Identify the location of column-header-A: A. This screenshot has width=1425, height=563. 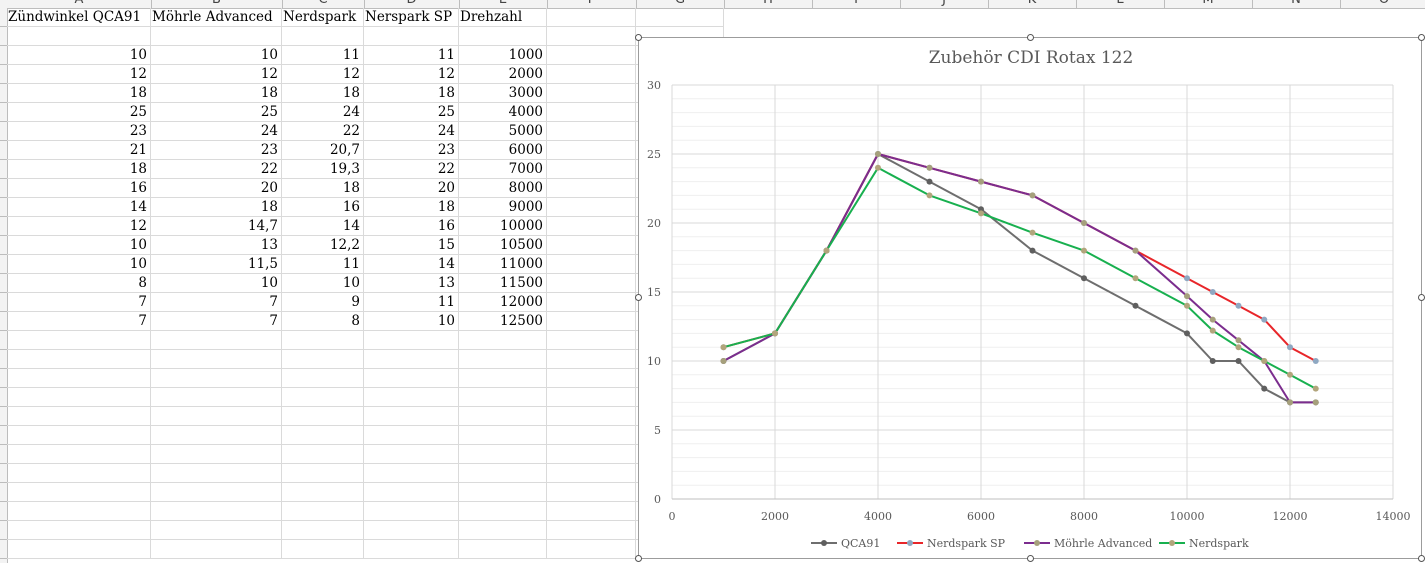
(79, 4).